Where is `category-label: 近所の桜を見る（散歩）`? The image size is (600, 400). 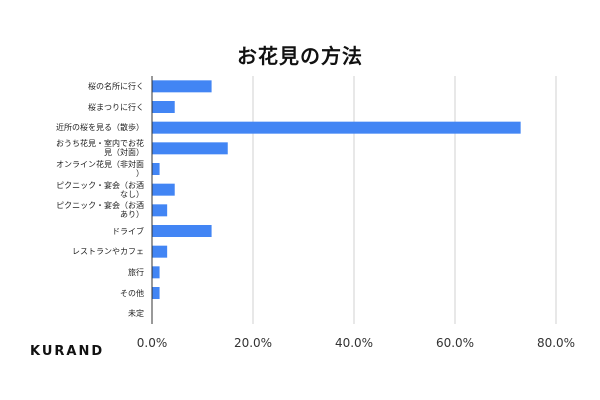
category-label: 近所の桜を見る（散歩） is located at coordinates (100, 128).